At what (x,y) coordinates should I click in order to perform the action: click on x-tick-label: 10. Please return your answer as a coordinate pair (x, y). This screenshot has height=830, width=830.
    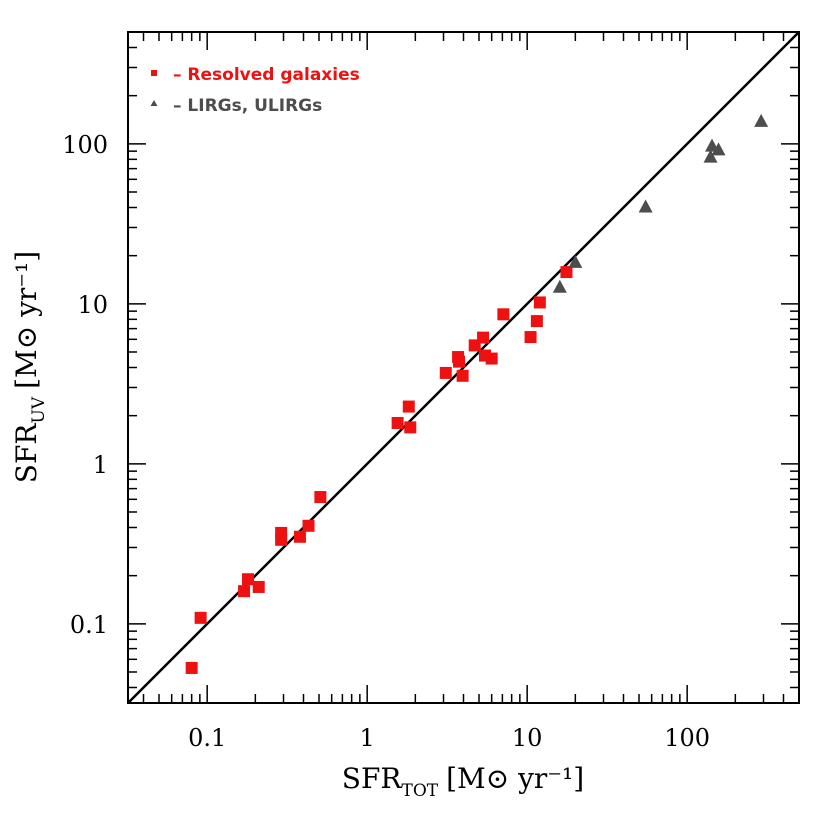
    Looking at the image, I should click on (527, 738).